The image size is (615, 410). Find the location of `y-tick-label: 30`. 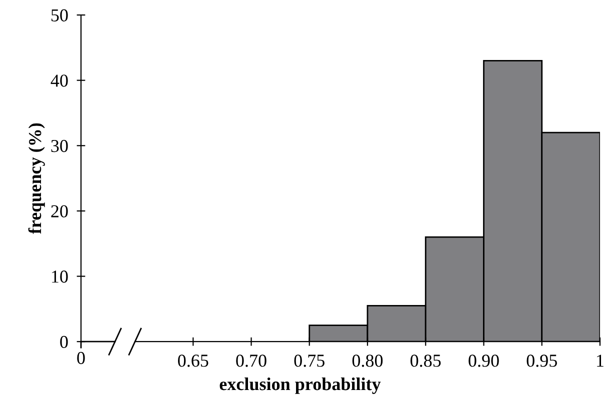

y-tick-label: 30 is located at coordinates (59, 146).